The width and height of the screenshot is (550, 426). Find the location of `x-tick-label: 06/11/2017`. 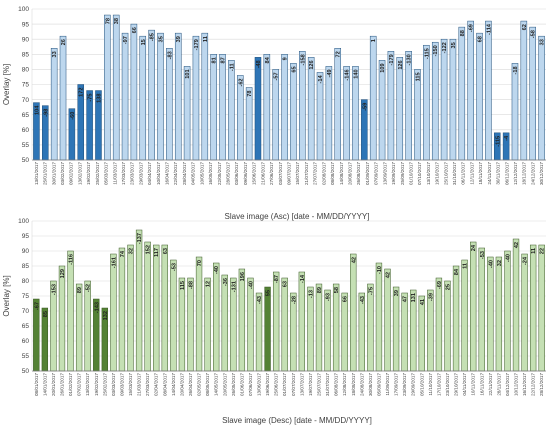

x-tick-label: 06/11/2017 is located at coordinates (463, 173).